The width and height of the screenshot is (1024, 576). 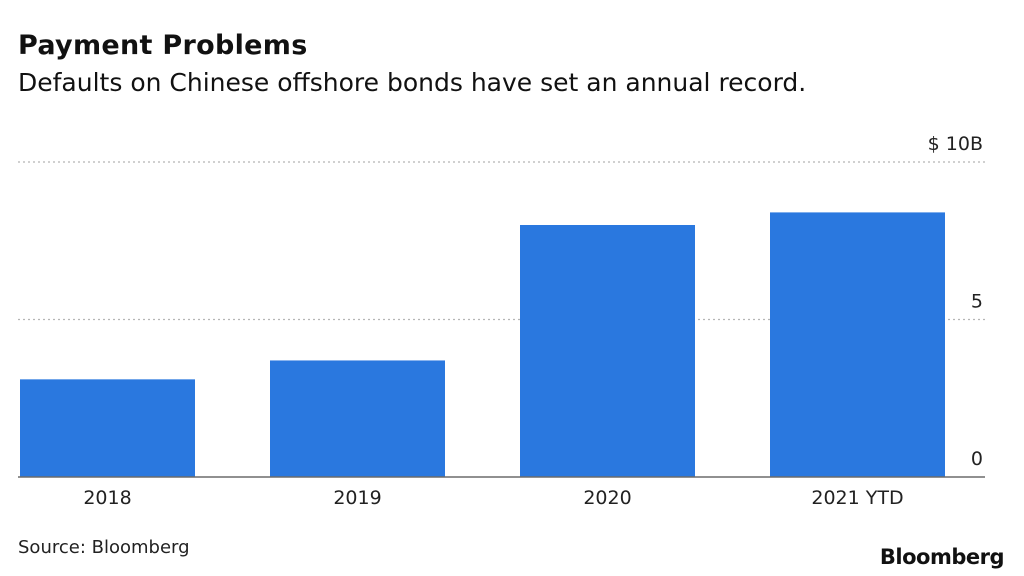 I want to click on x-tick-label: 2018, so click(x=107, y=498).